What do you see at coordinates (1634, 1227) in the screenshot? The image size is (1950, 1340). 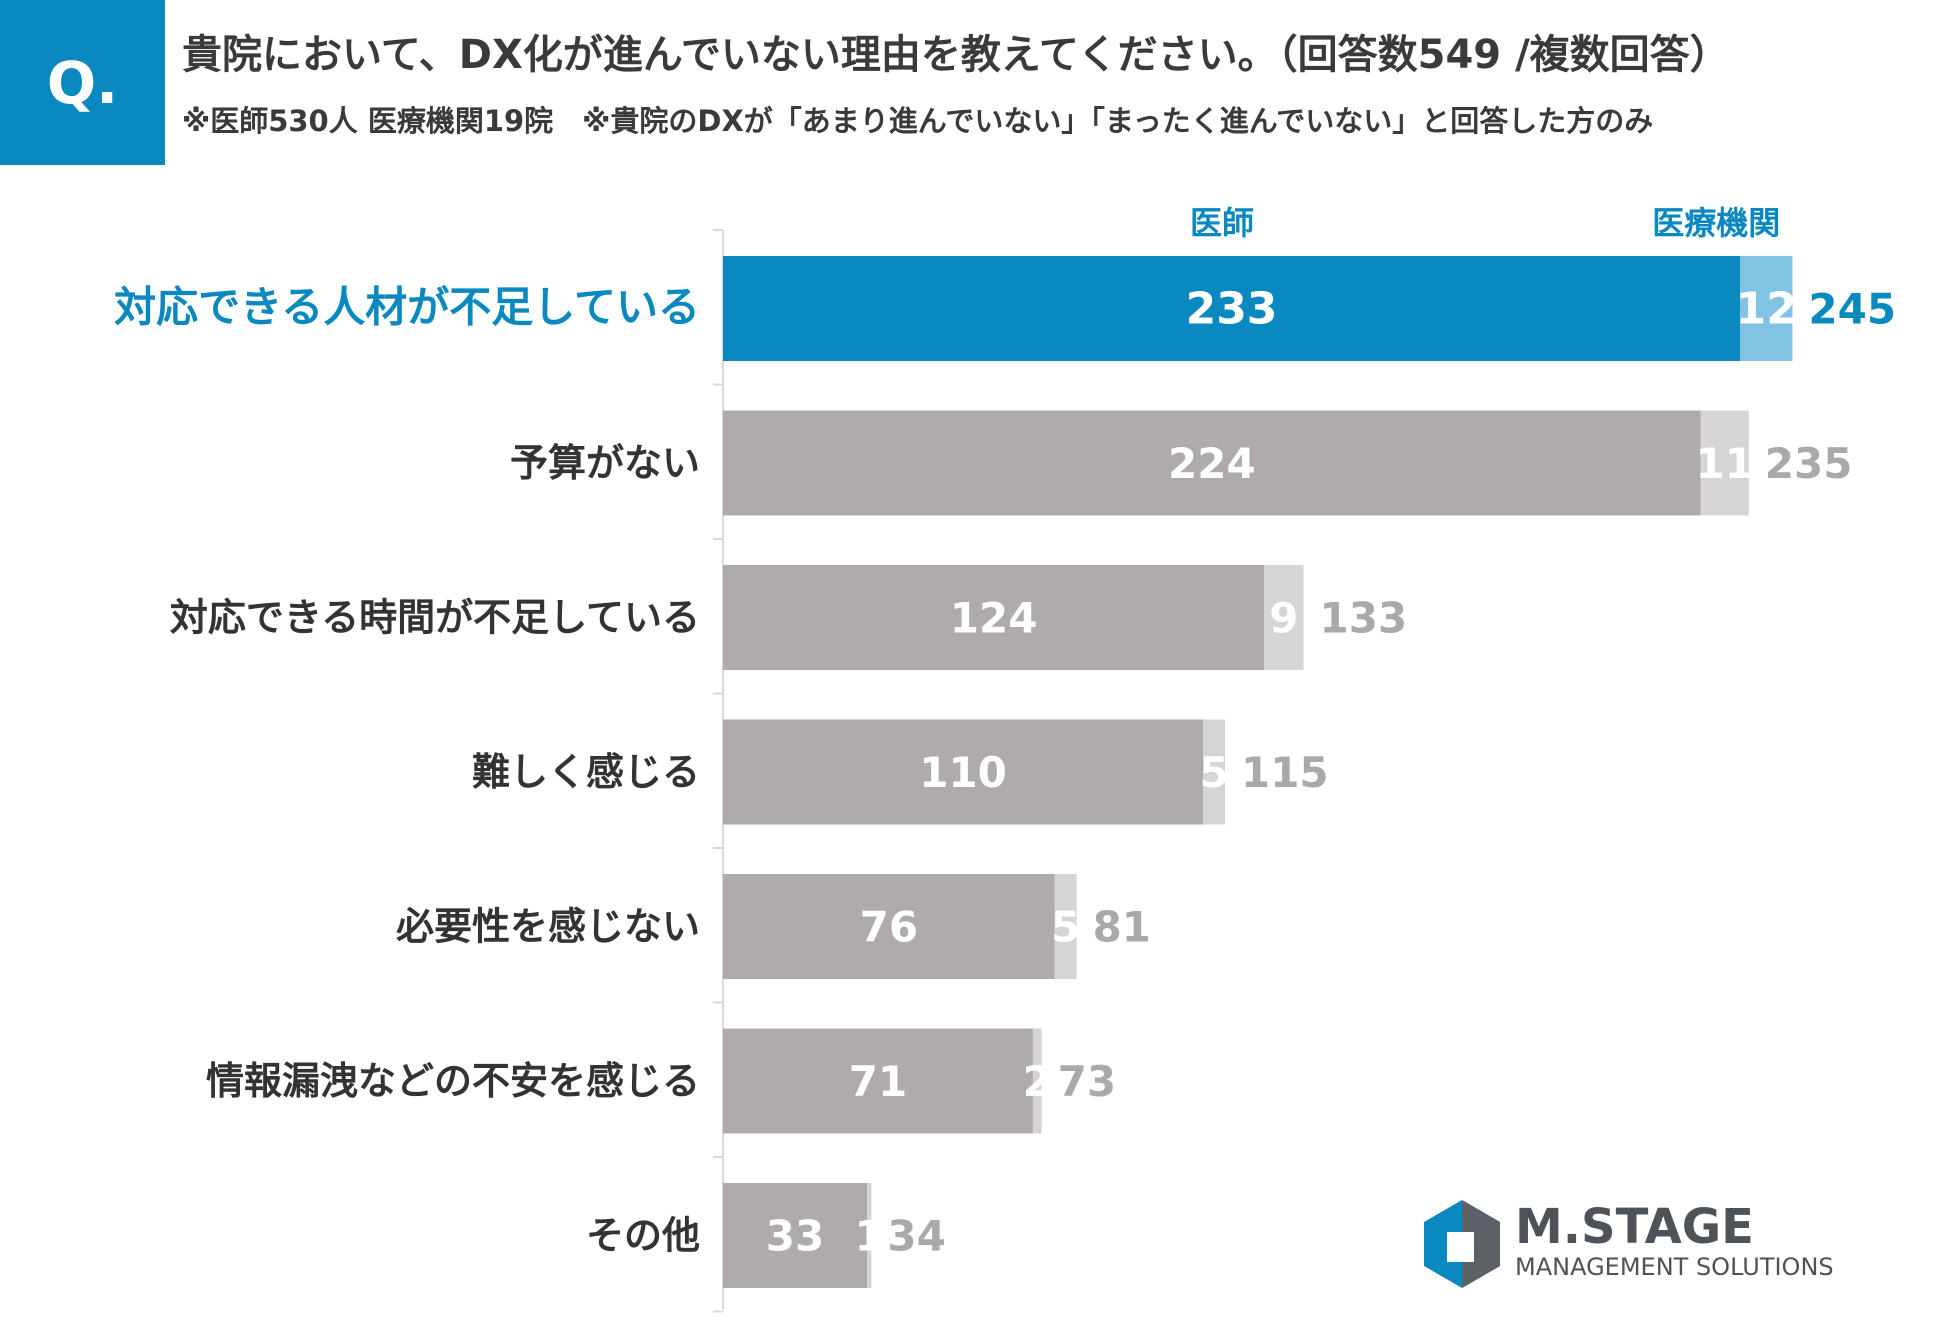 I see `logo-name: M.STAGE` at bounding box center [1634, 1227].